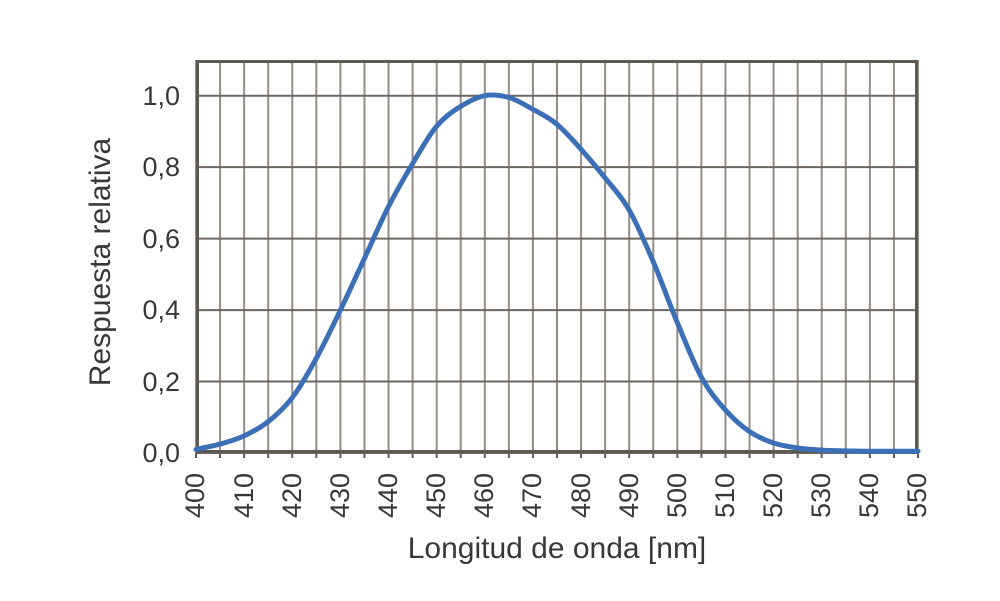 Image resolution: width=1000 pixels, height=601 pixels. What do you see at coordinates (161, 381) in the screenshot?
I see `y-tick-label: 0,2` at bounding box center [161, 381].